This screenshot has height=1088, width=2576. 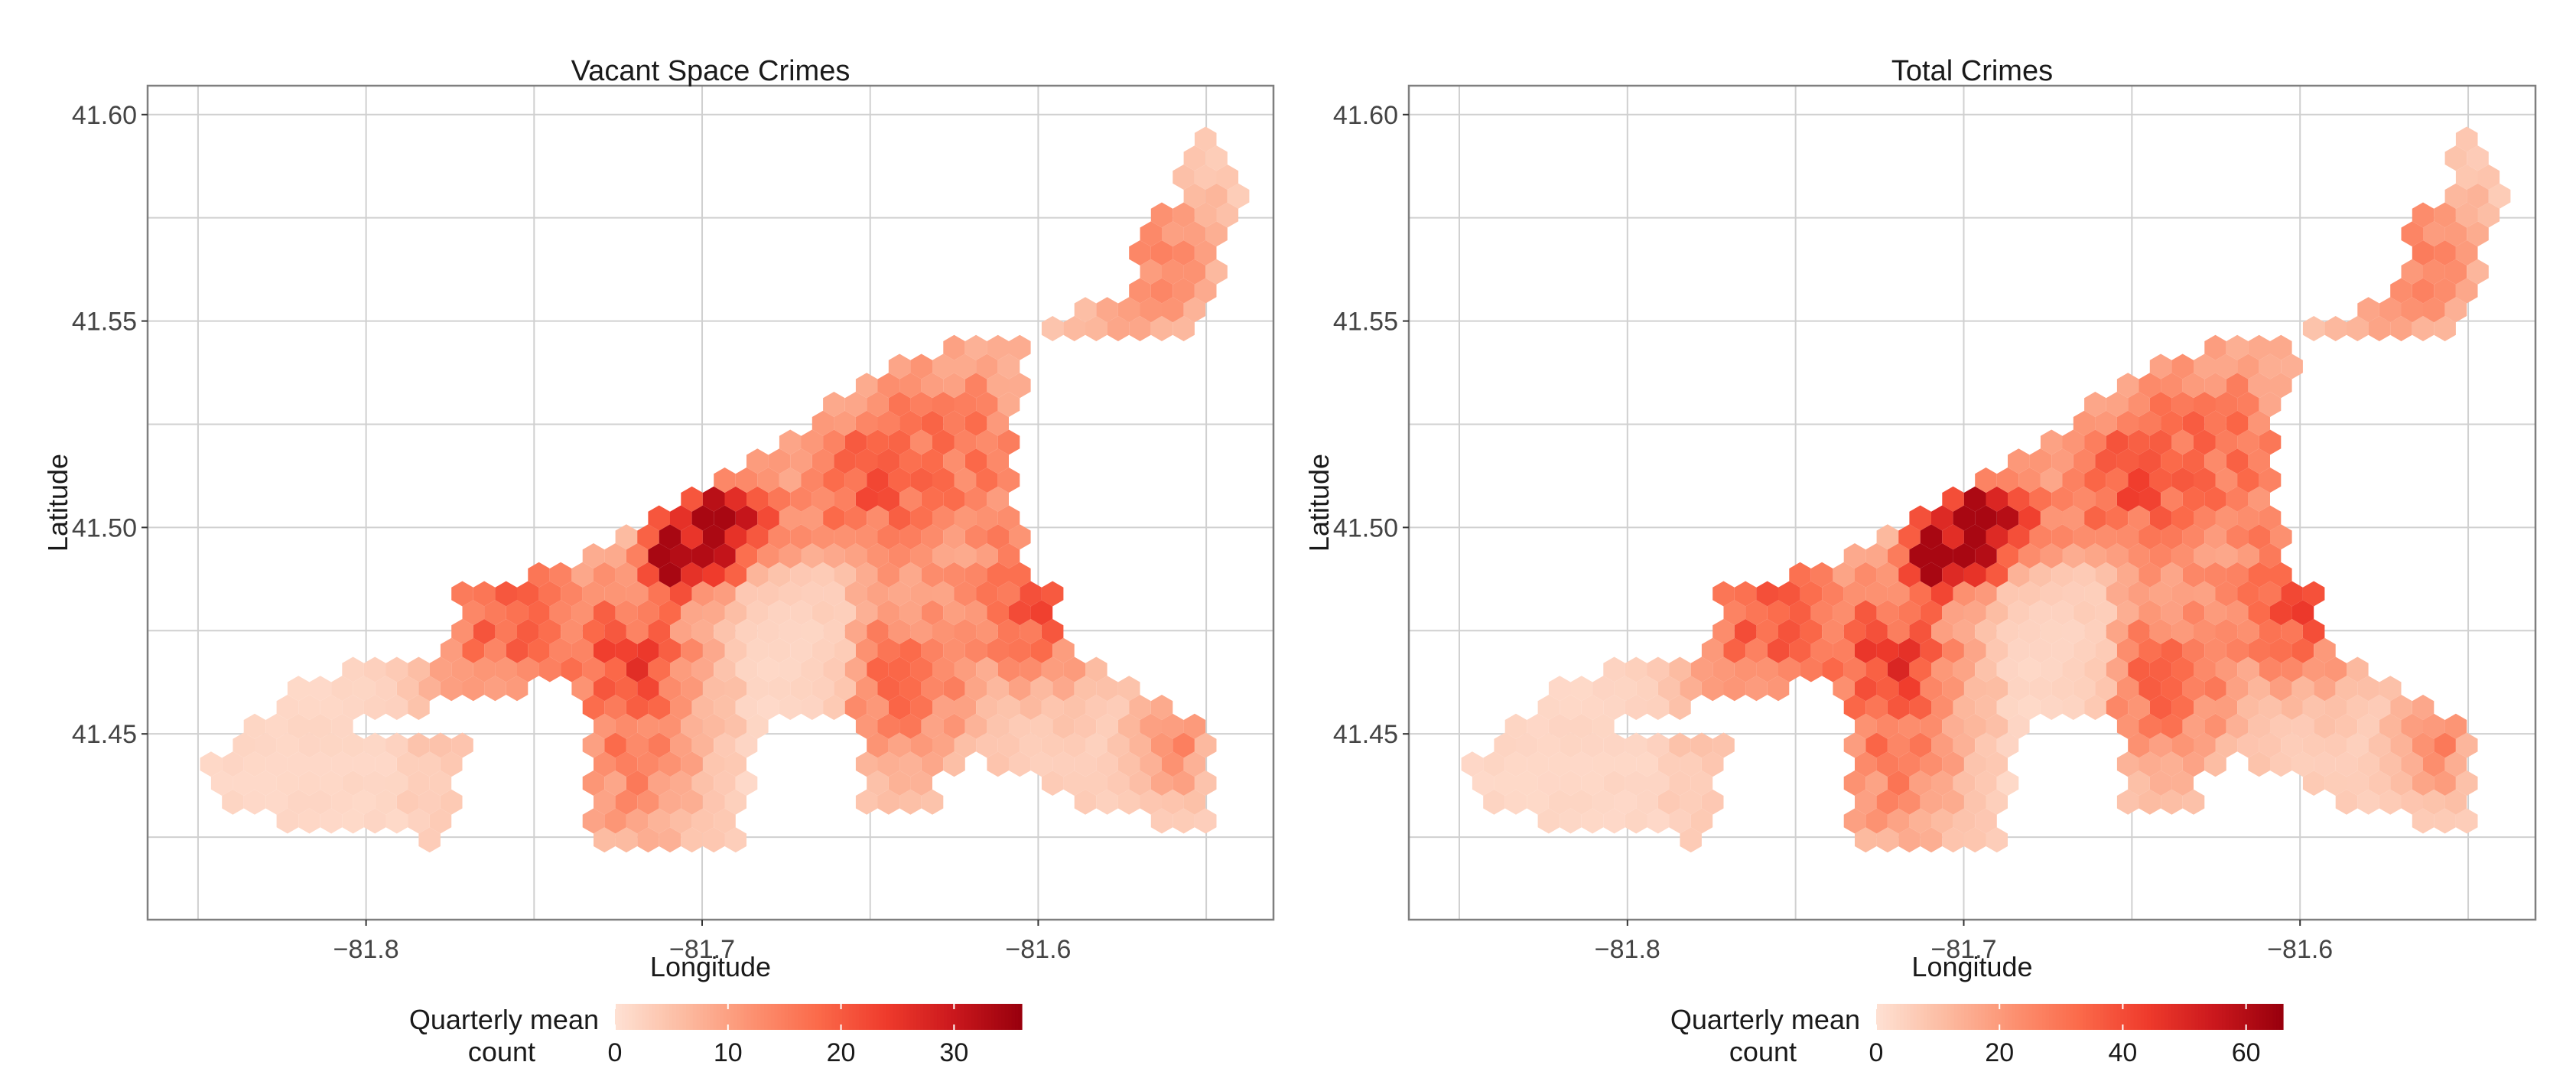 I want to click on y-tick-label: 41.45, so click(x=104, y=734).